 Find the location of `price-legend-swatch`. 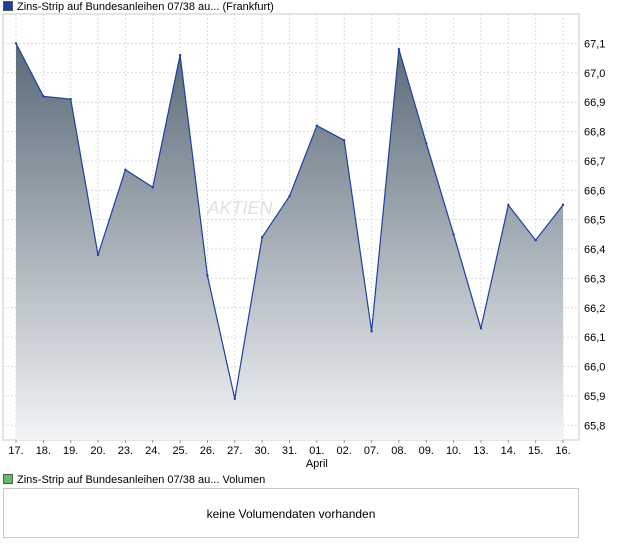

price-legend-swatch is located at coordinates (8, 6).